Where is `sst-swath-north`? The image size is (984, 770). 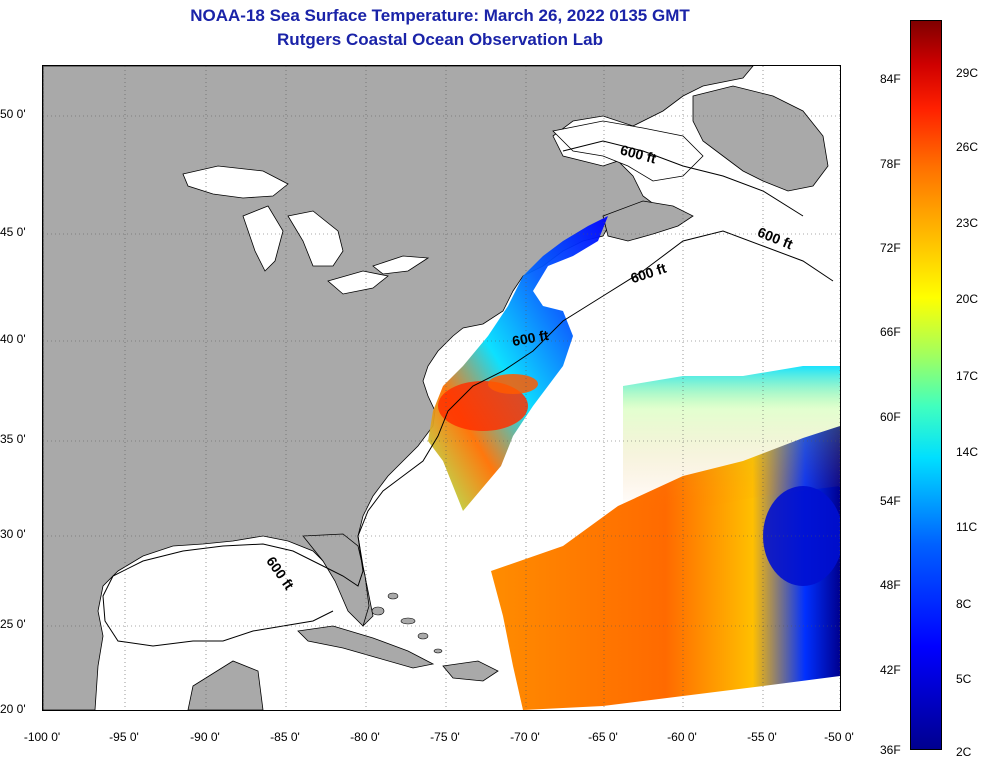 sst-swath-north is located at coordinates (518, 363).